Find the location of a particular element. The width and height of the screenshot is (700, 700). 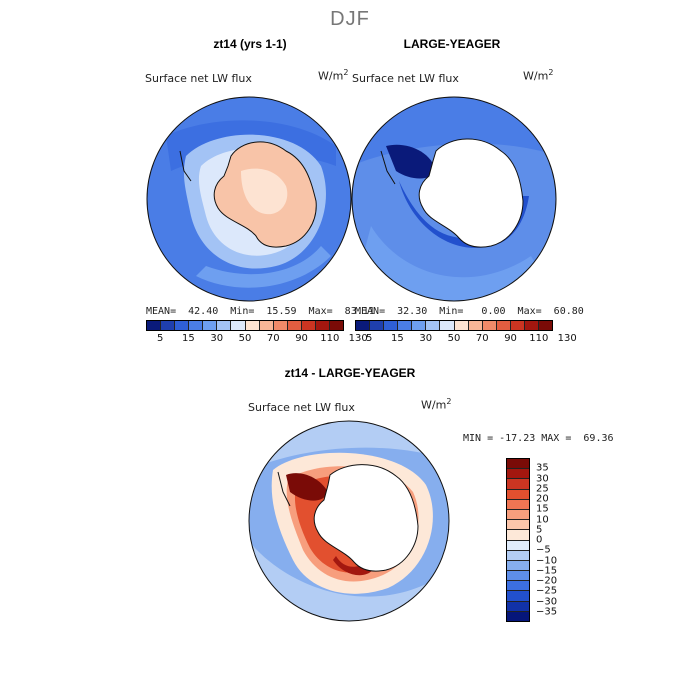

colorbar-diff-tick-label: −35 is located at coordinates (547, 612).